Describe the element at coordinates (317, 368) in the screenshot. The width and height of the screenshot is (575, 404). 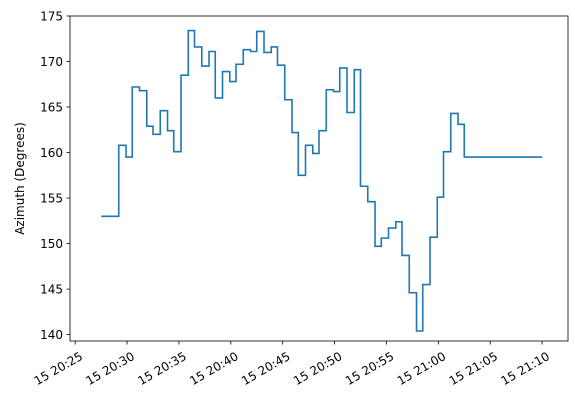
I see `x-tick-label: 15 20:50` at that location.